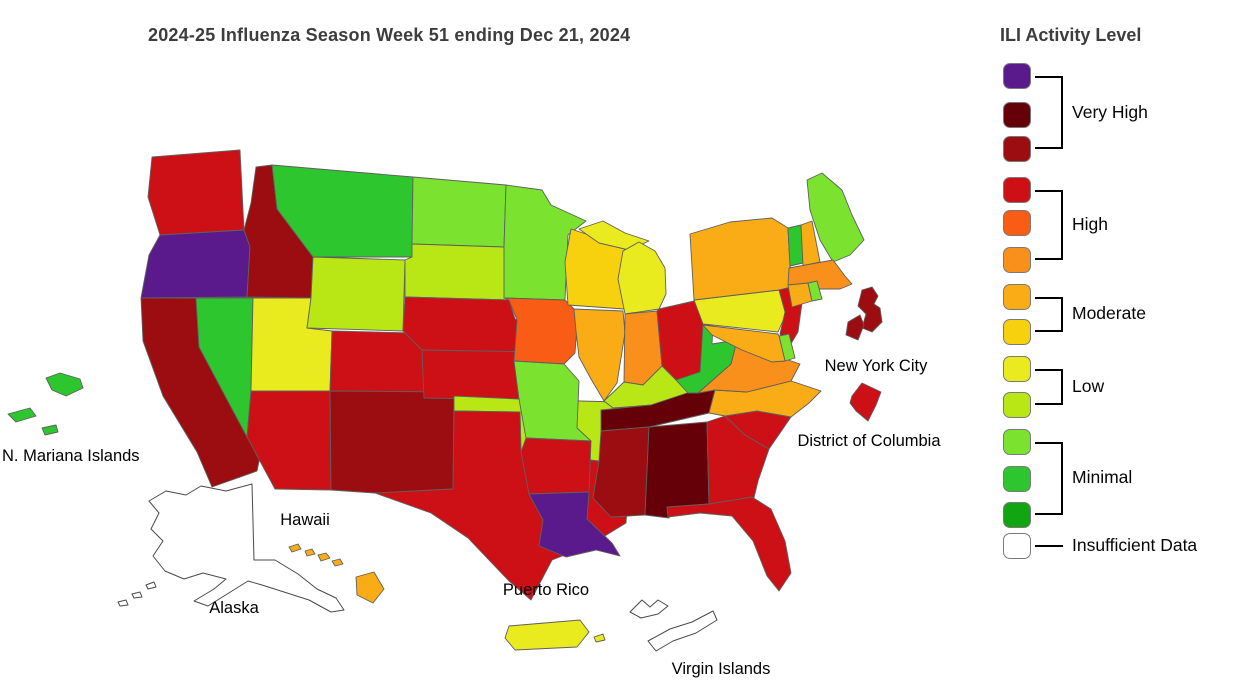 The height and width of the screenshot is (690, 1250). I want to click on state-hawaii-big-island, so click(370, 587).